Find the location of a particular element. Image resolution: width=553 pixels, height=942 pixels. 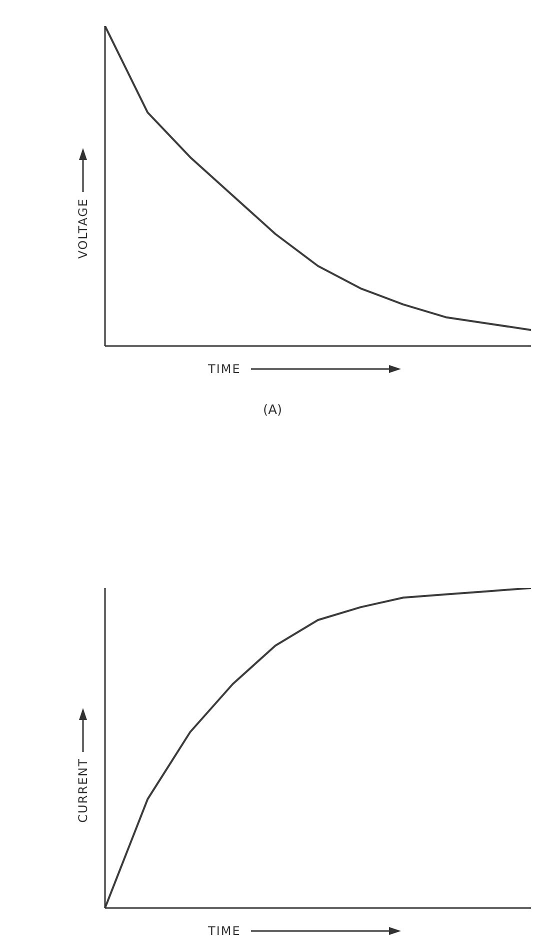

y-axis-title: CURRENT is located at coordinates (83, 790).